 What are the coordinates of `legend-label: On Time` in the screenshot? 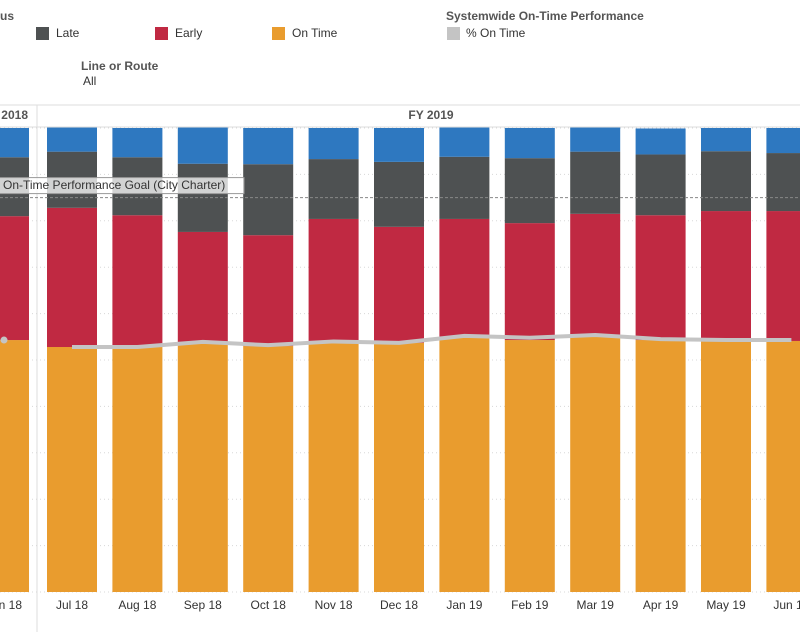 It's located at (315, 33).